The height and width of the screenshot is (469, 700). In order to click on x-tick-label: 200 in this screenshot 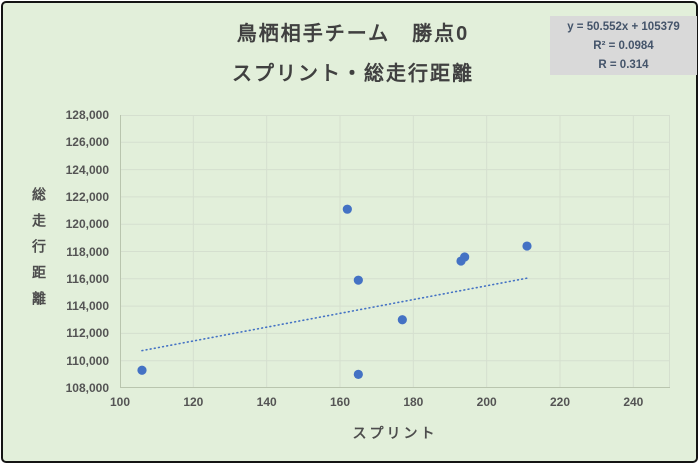, I will do `click(486, 402)`.